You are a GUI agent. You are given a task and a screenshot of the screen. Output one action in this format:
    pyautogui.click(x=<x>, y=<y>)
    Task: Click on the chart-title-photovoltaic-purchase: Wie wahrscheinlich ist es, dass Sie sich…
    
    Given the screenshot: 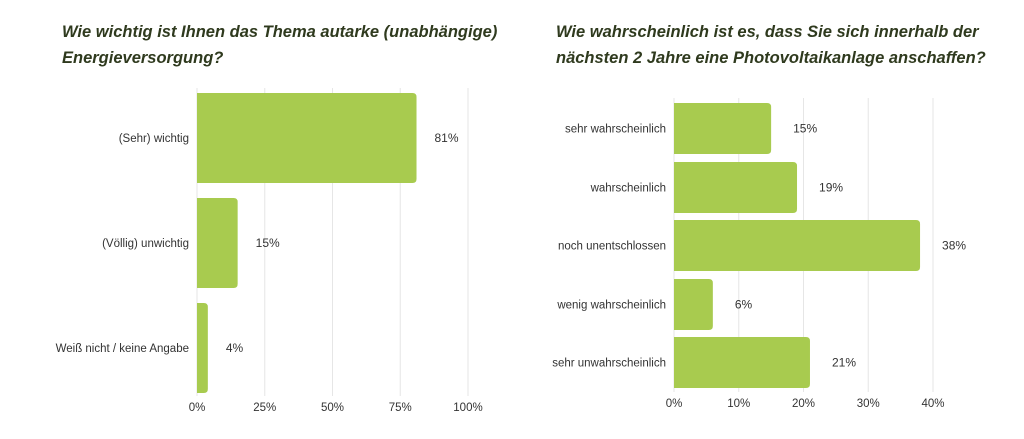 What is the action you would take?
    pyautogui.click(x=771, y=45)
    